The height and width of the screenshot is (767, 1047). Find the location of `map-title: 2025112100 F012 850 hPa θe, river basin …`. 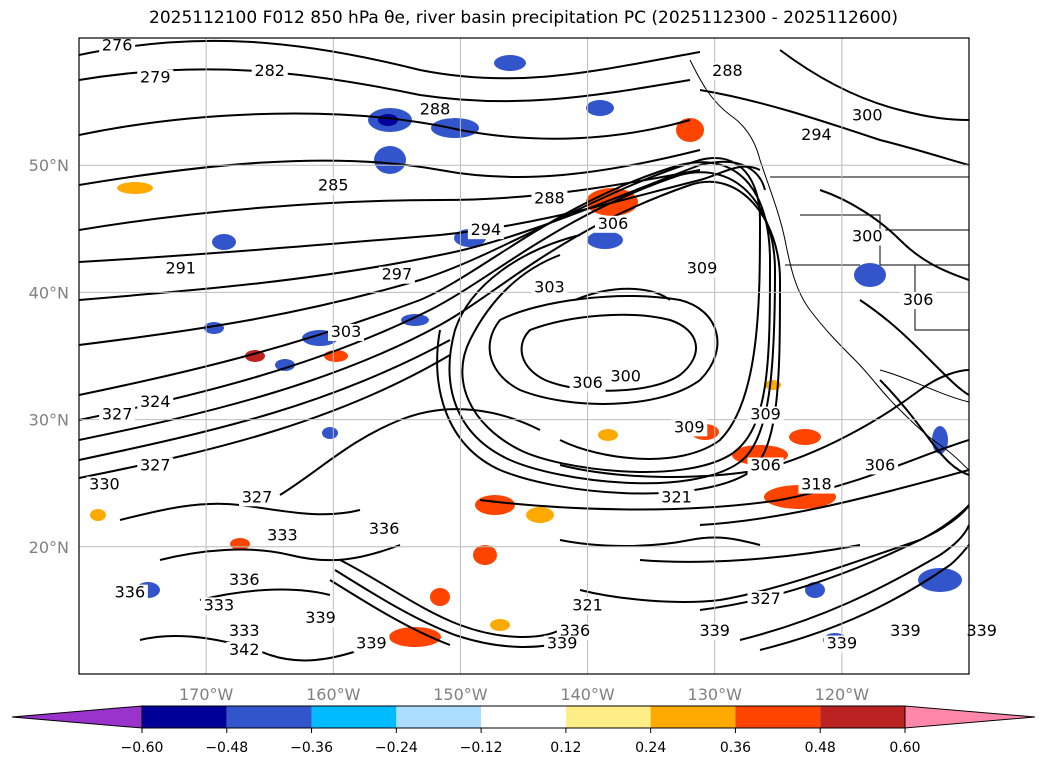

map-title: 2025112100 F012 850 hPa θe, river basin … is located at coordinates (523, 18).